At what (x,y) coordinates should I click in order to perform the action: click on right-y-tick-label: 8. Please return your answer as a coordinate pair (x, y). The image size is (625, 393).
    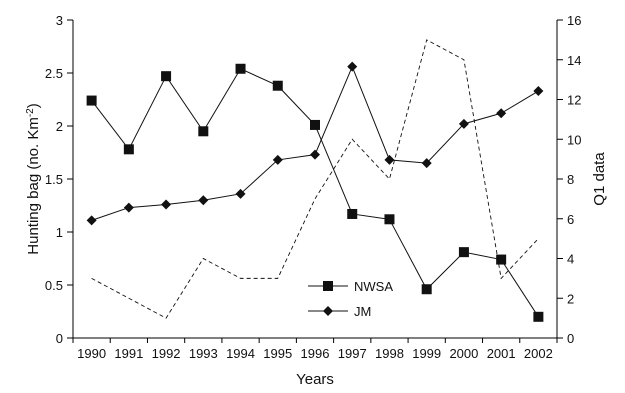
    Looking at the image, I should click on (570, 179).